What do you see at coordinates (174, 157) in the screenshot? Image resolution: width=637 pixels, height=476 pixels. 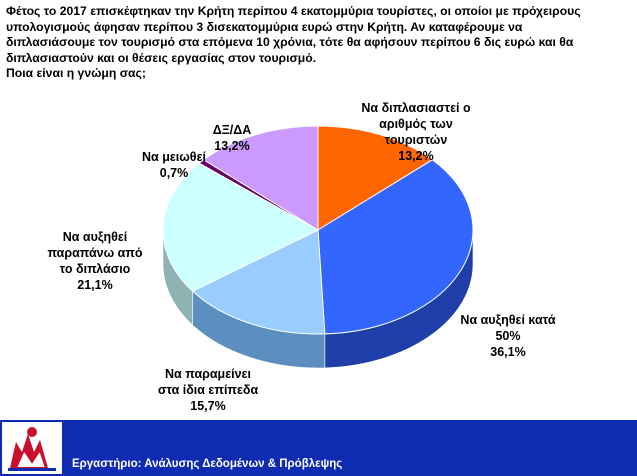 I see `pie-slice-label-line: Να μειωθεί` at bounding box center [174, 157].